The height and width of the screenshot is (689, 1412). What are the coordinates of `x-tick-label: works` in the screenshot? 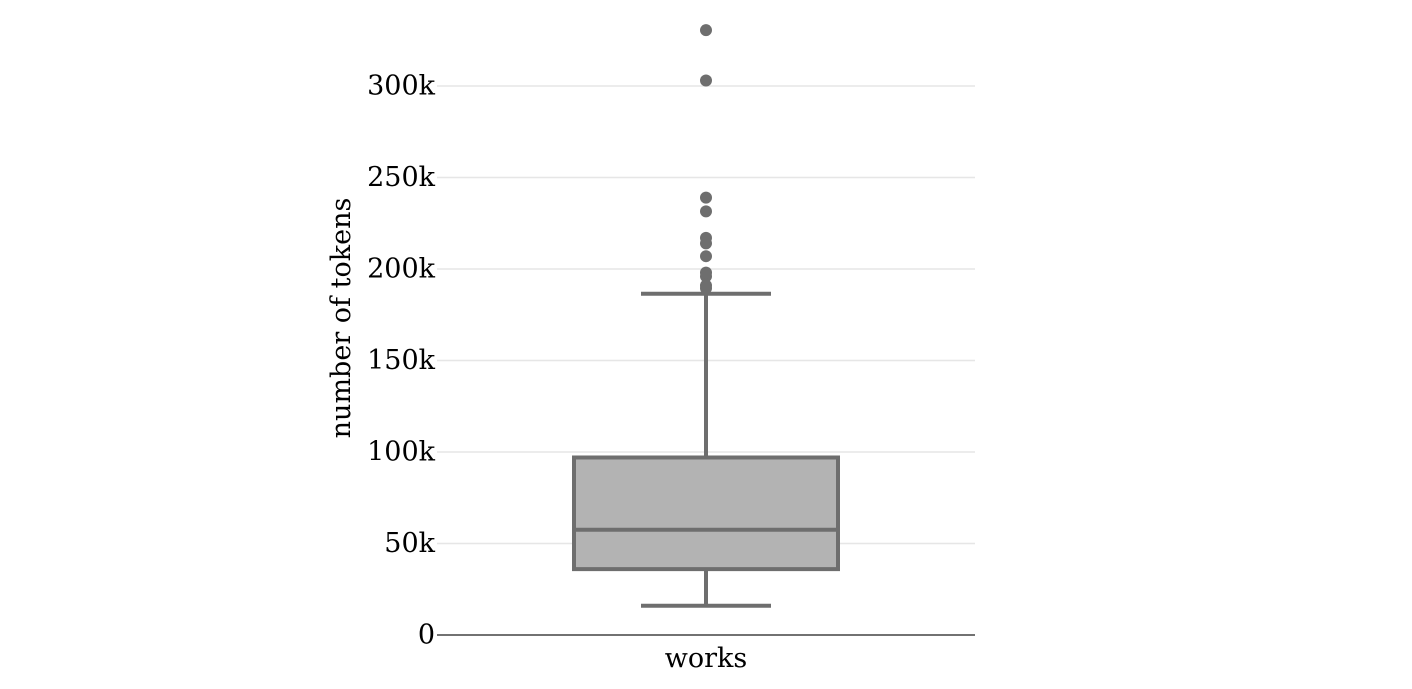 It's located at (706, 658).